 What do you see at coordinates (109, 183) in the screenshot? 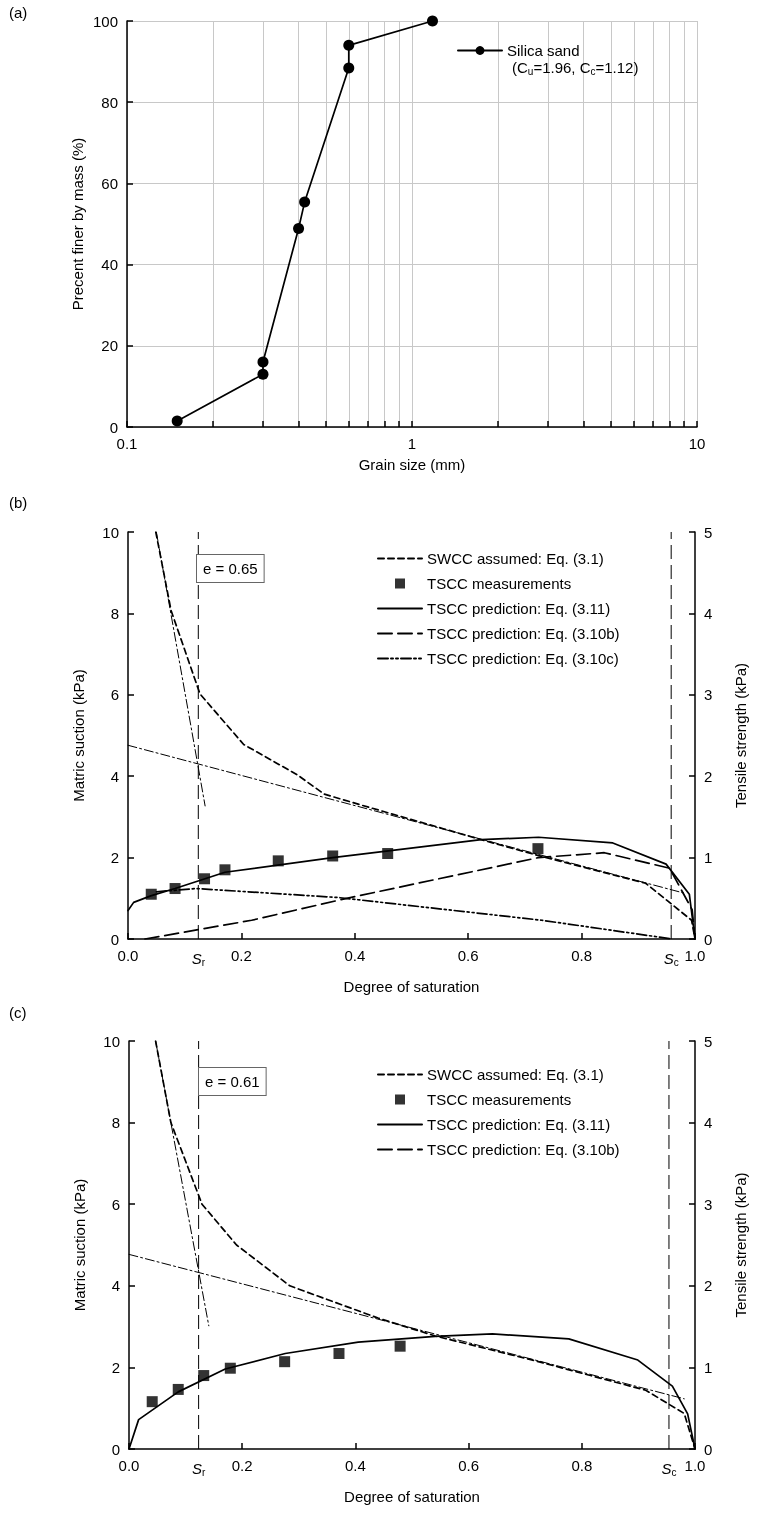
I see `y-tick-label: 60` at bounding box center [109, 183].